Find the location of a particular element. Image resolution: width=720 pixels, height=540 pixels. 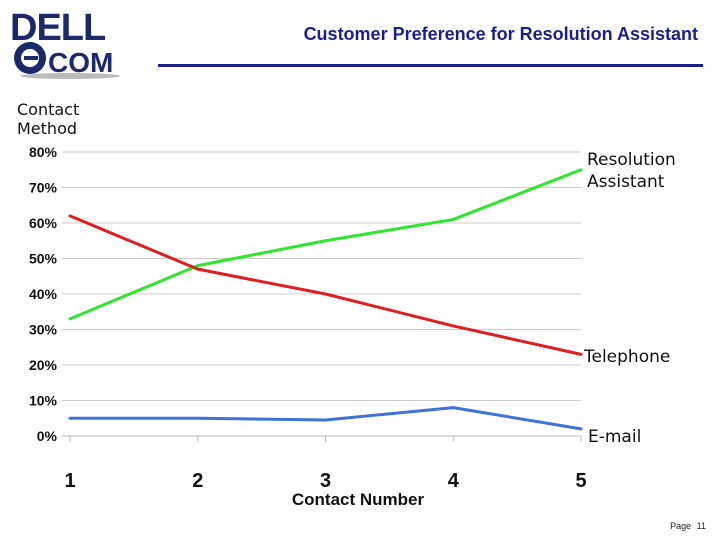

y-axis-title: Contact Method is located at coordinates (62, 119).